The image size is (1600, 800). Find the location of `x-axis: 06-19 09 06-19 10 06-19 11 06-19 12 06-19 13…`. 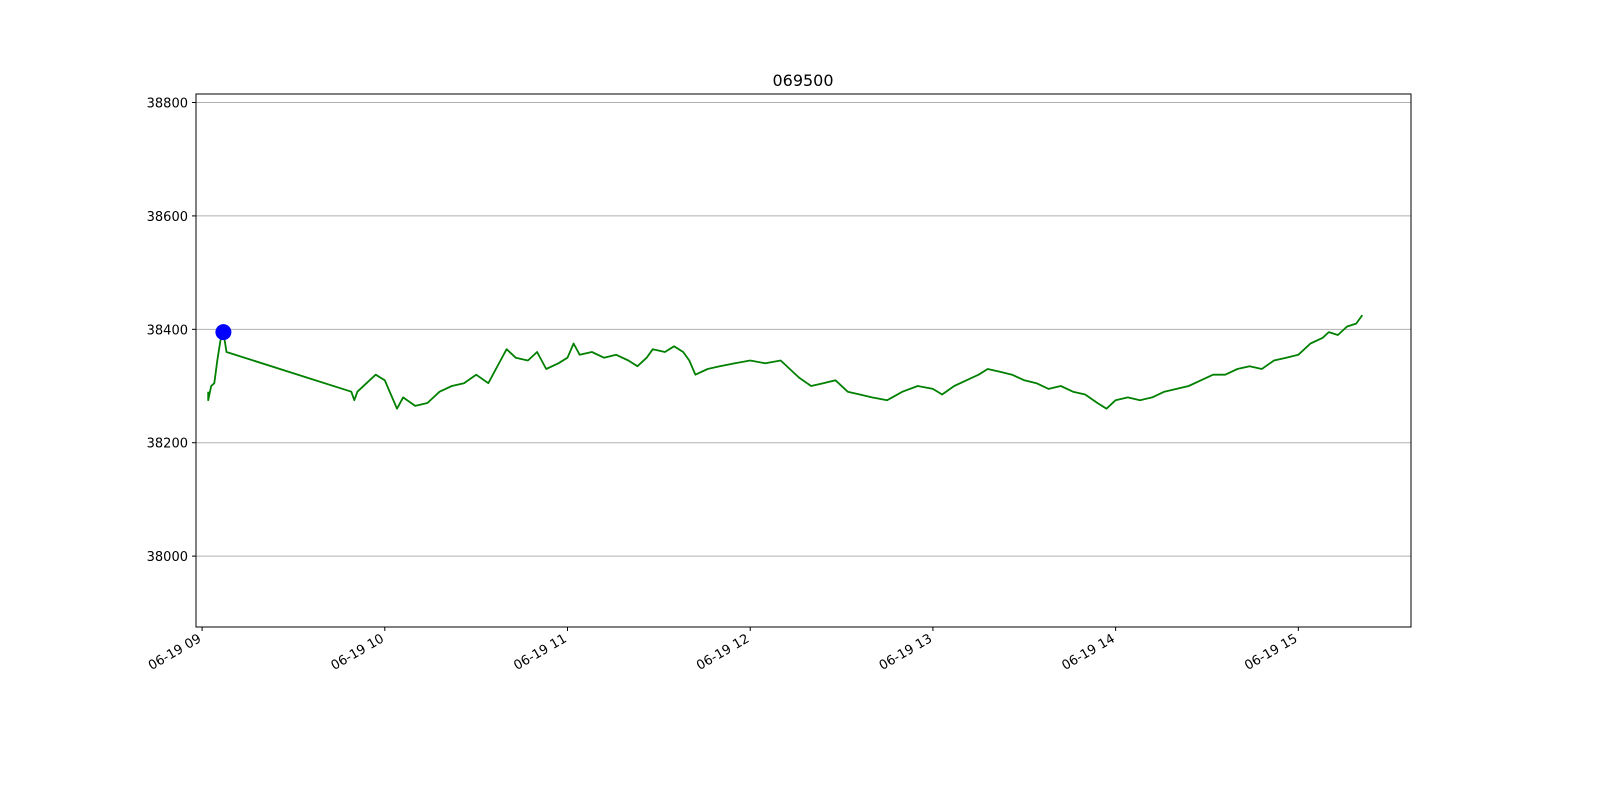

x-axis: 06-19 09 06-19 10 06-19 11 06-19 12 06-19 13… is located at coordinates (723, 650).